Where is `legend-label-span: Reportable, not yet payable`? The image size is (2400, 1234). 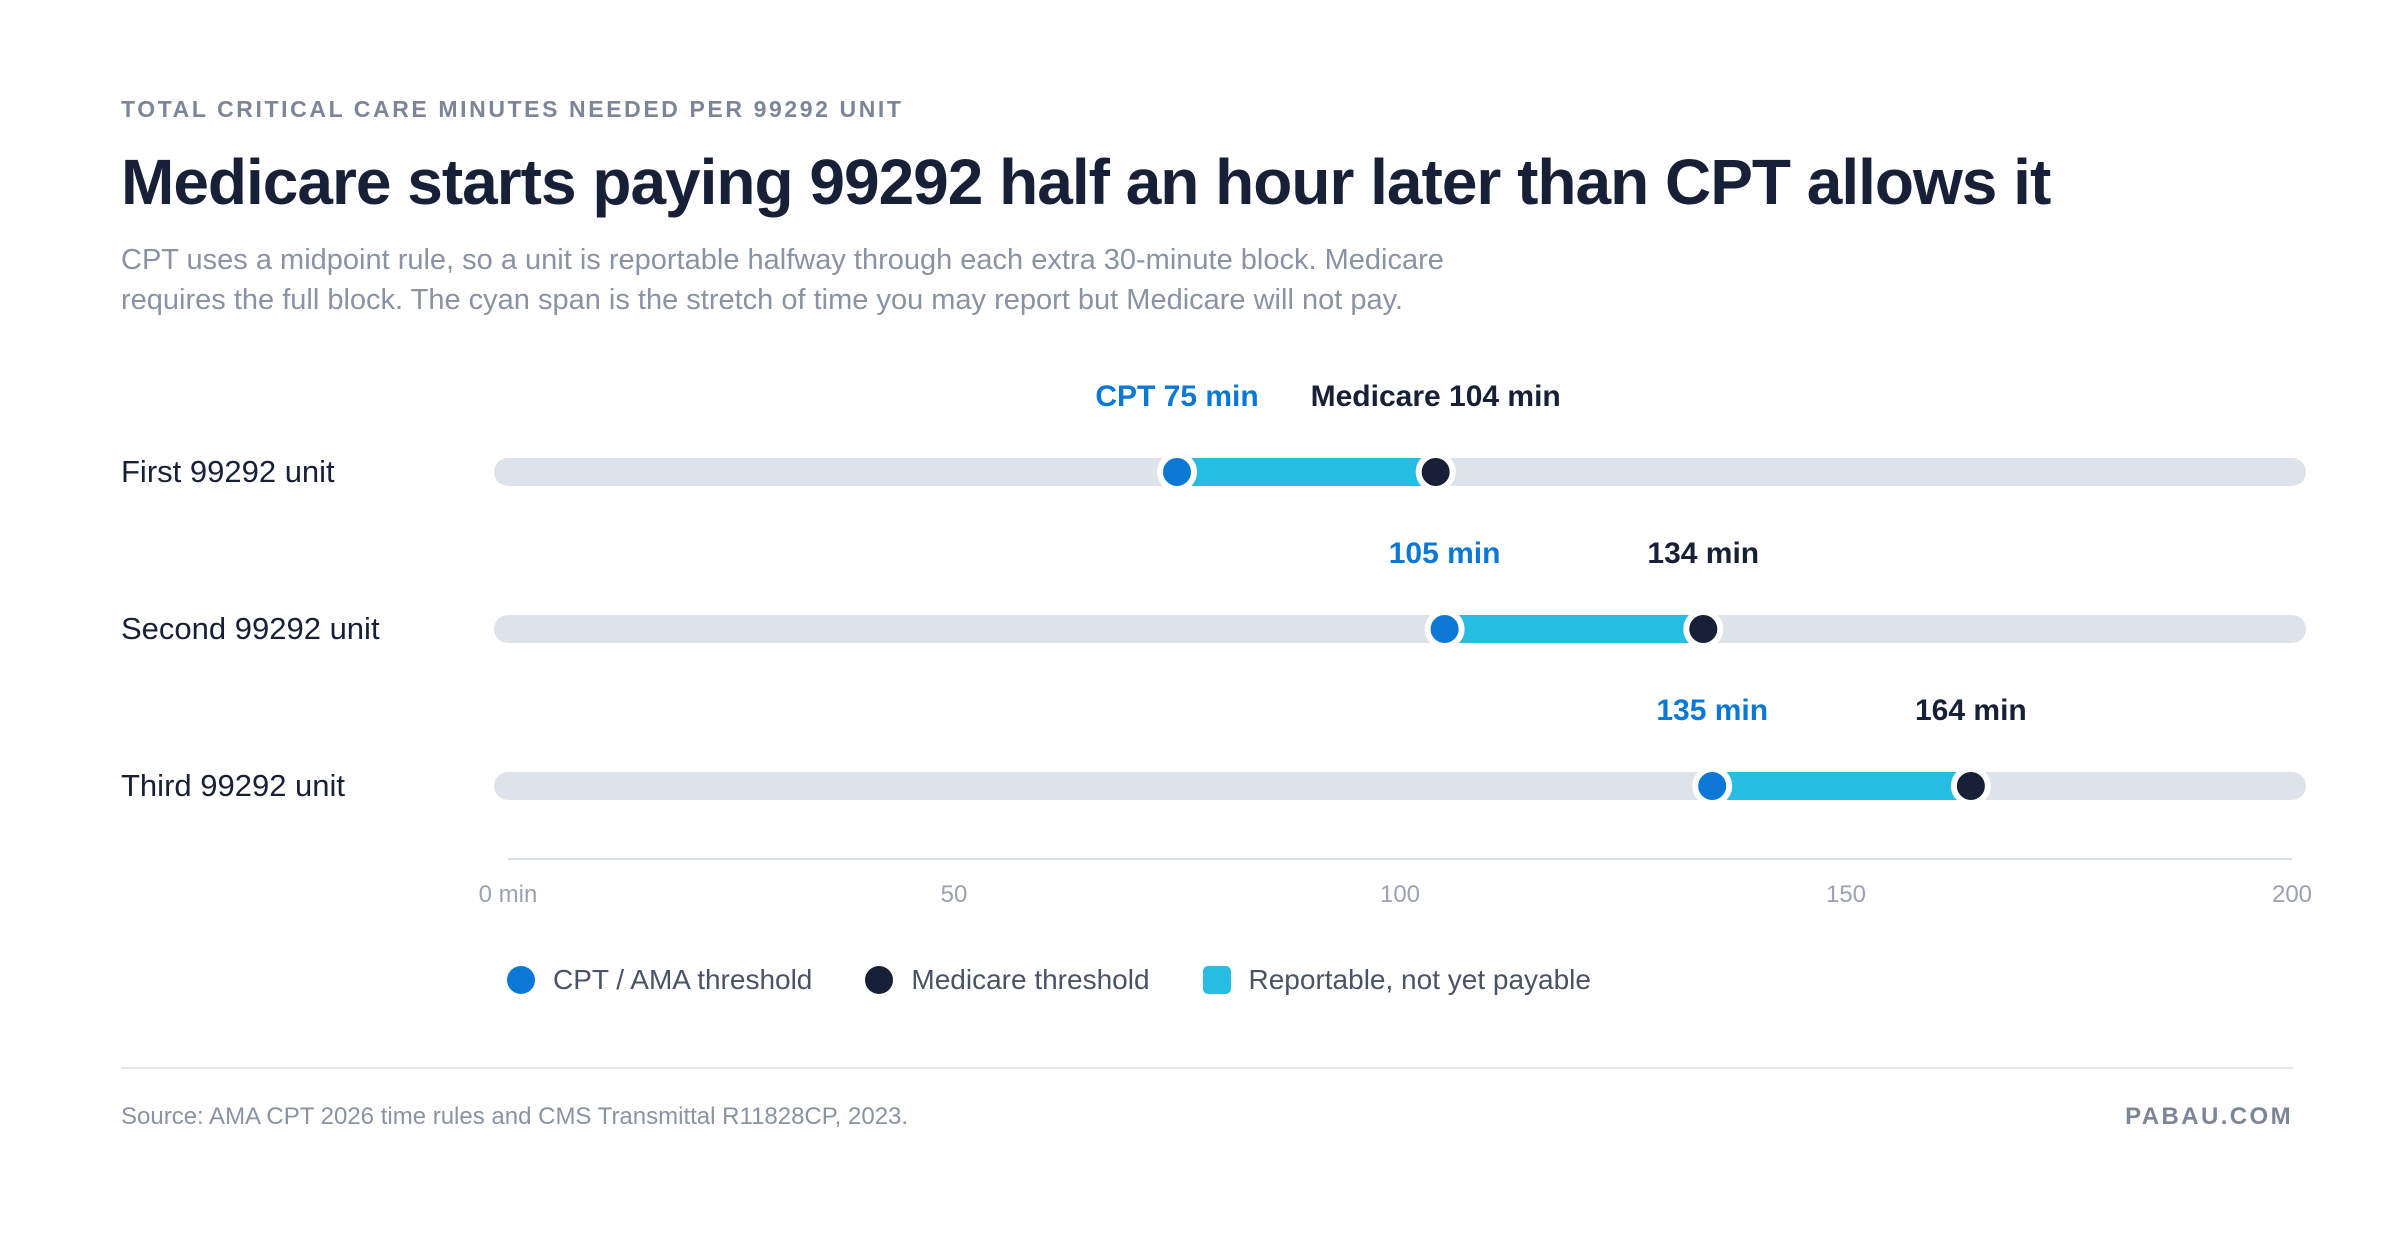
legend-label-span: Reportable, not yet payable is located at coordinates (1419, 979).